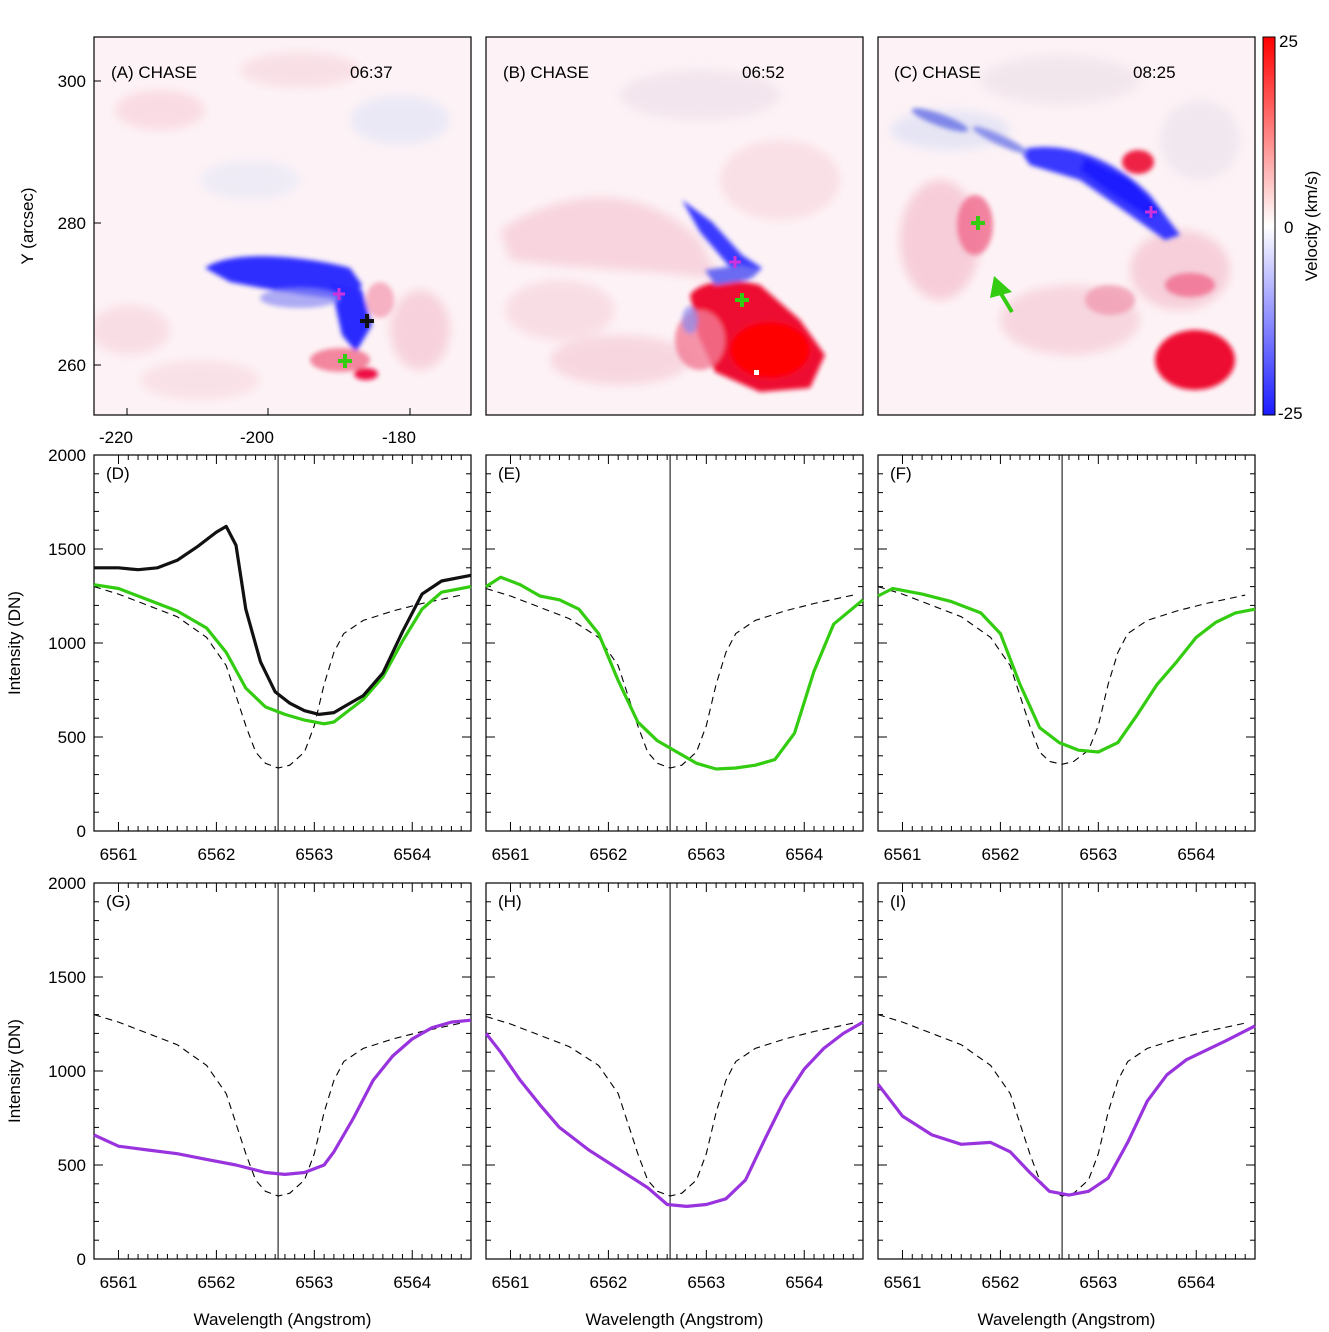  I want to click on map-ylabel: Y (arcsec), so click(27, 225).